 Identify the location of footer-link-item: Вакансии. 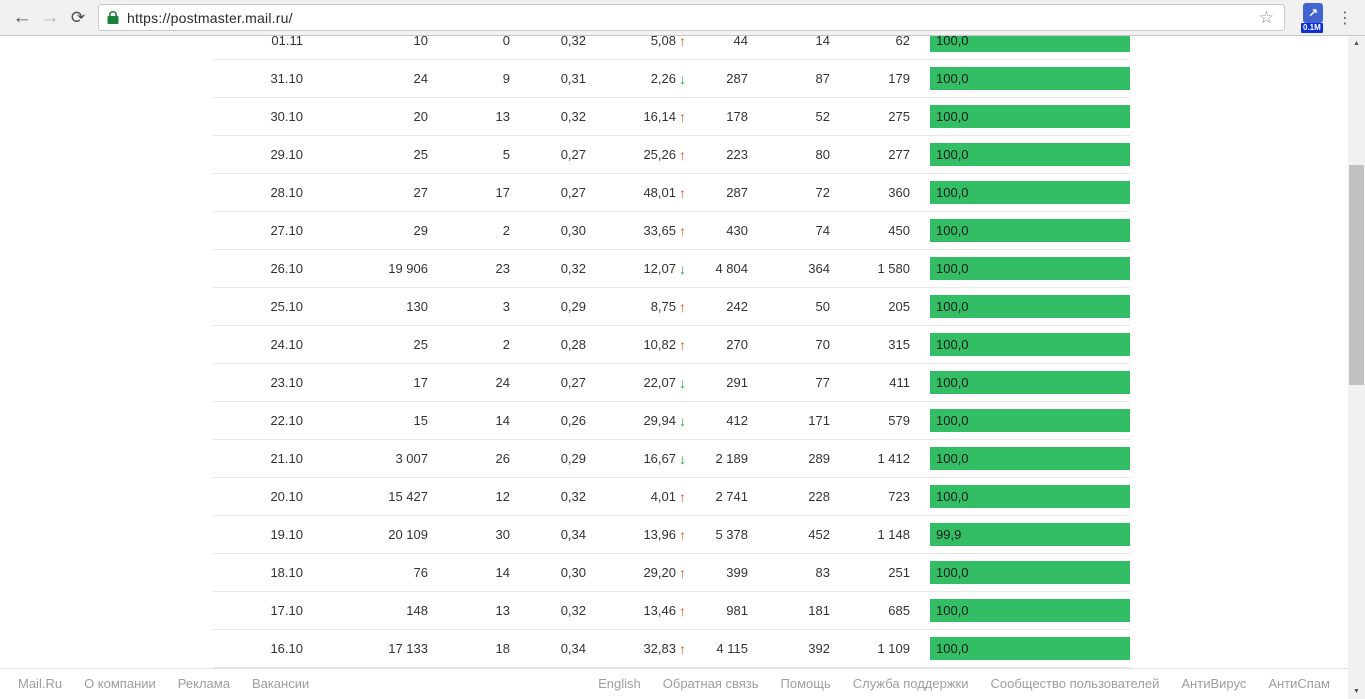
(280, 684).